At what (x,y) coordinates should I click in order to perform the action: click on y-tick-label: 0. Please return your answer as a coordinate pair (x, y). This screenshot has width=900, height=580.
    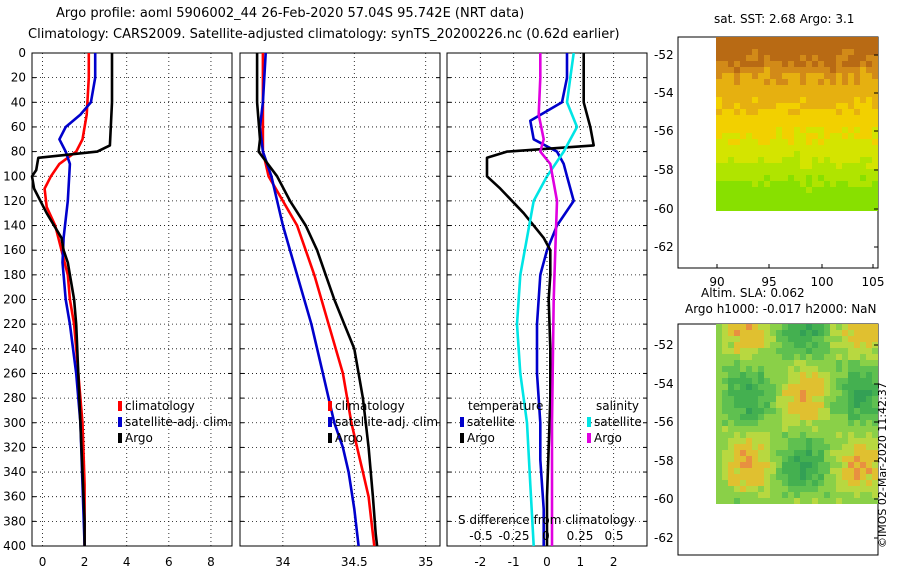
    Looking at the image, I should click on (22, 53).